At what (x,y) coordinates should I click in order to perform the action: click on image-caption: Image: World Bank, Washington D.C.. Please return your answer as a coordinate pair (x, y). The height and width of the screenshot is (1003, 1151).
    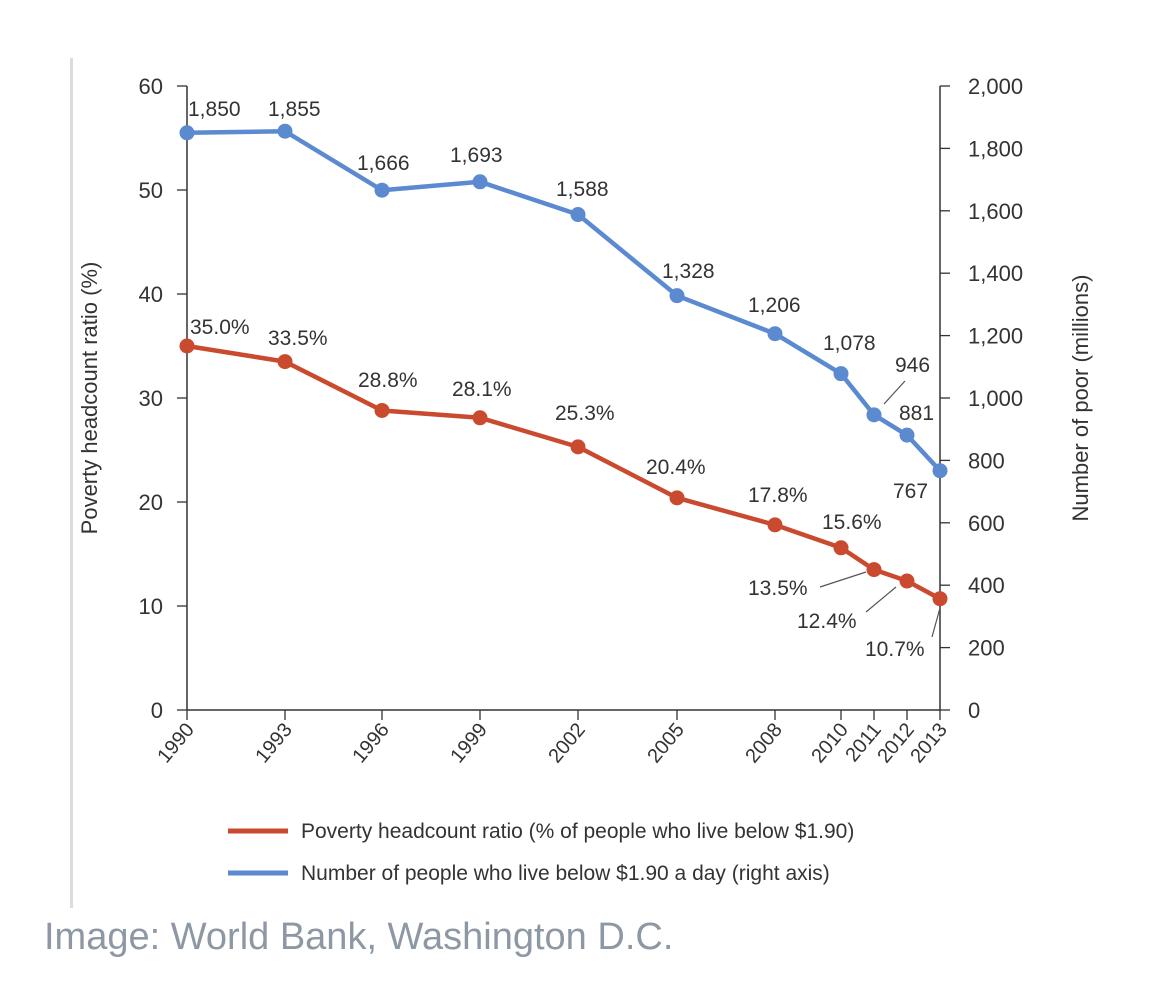
    Looking at the image, I should click on (359, 937).